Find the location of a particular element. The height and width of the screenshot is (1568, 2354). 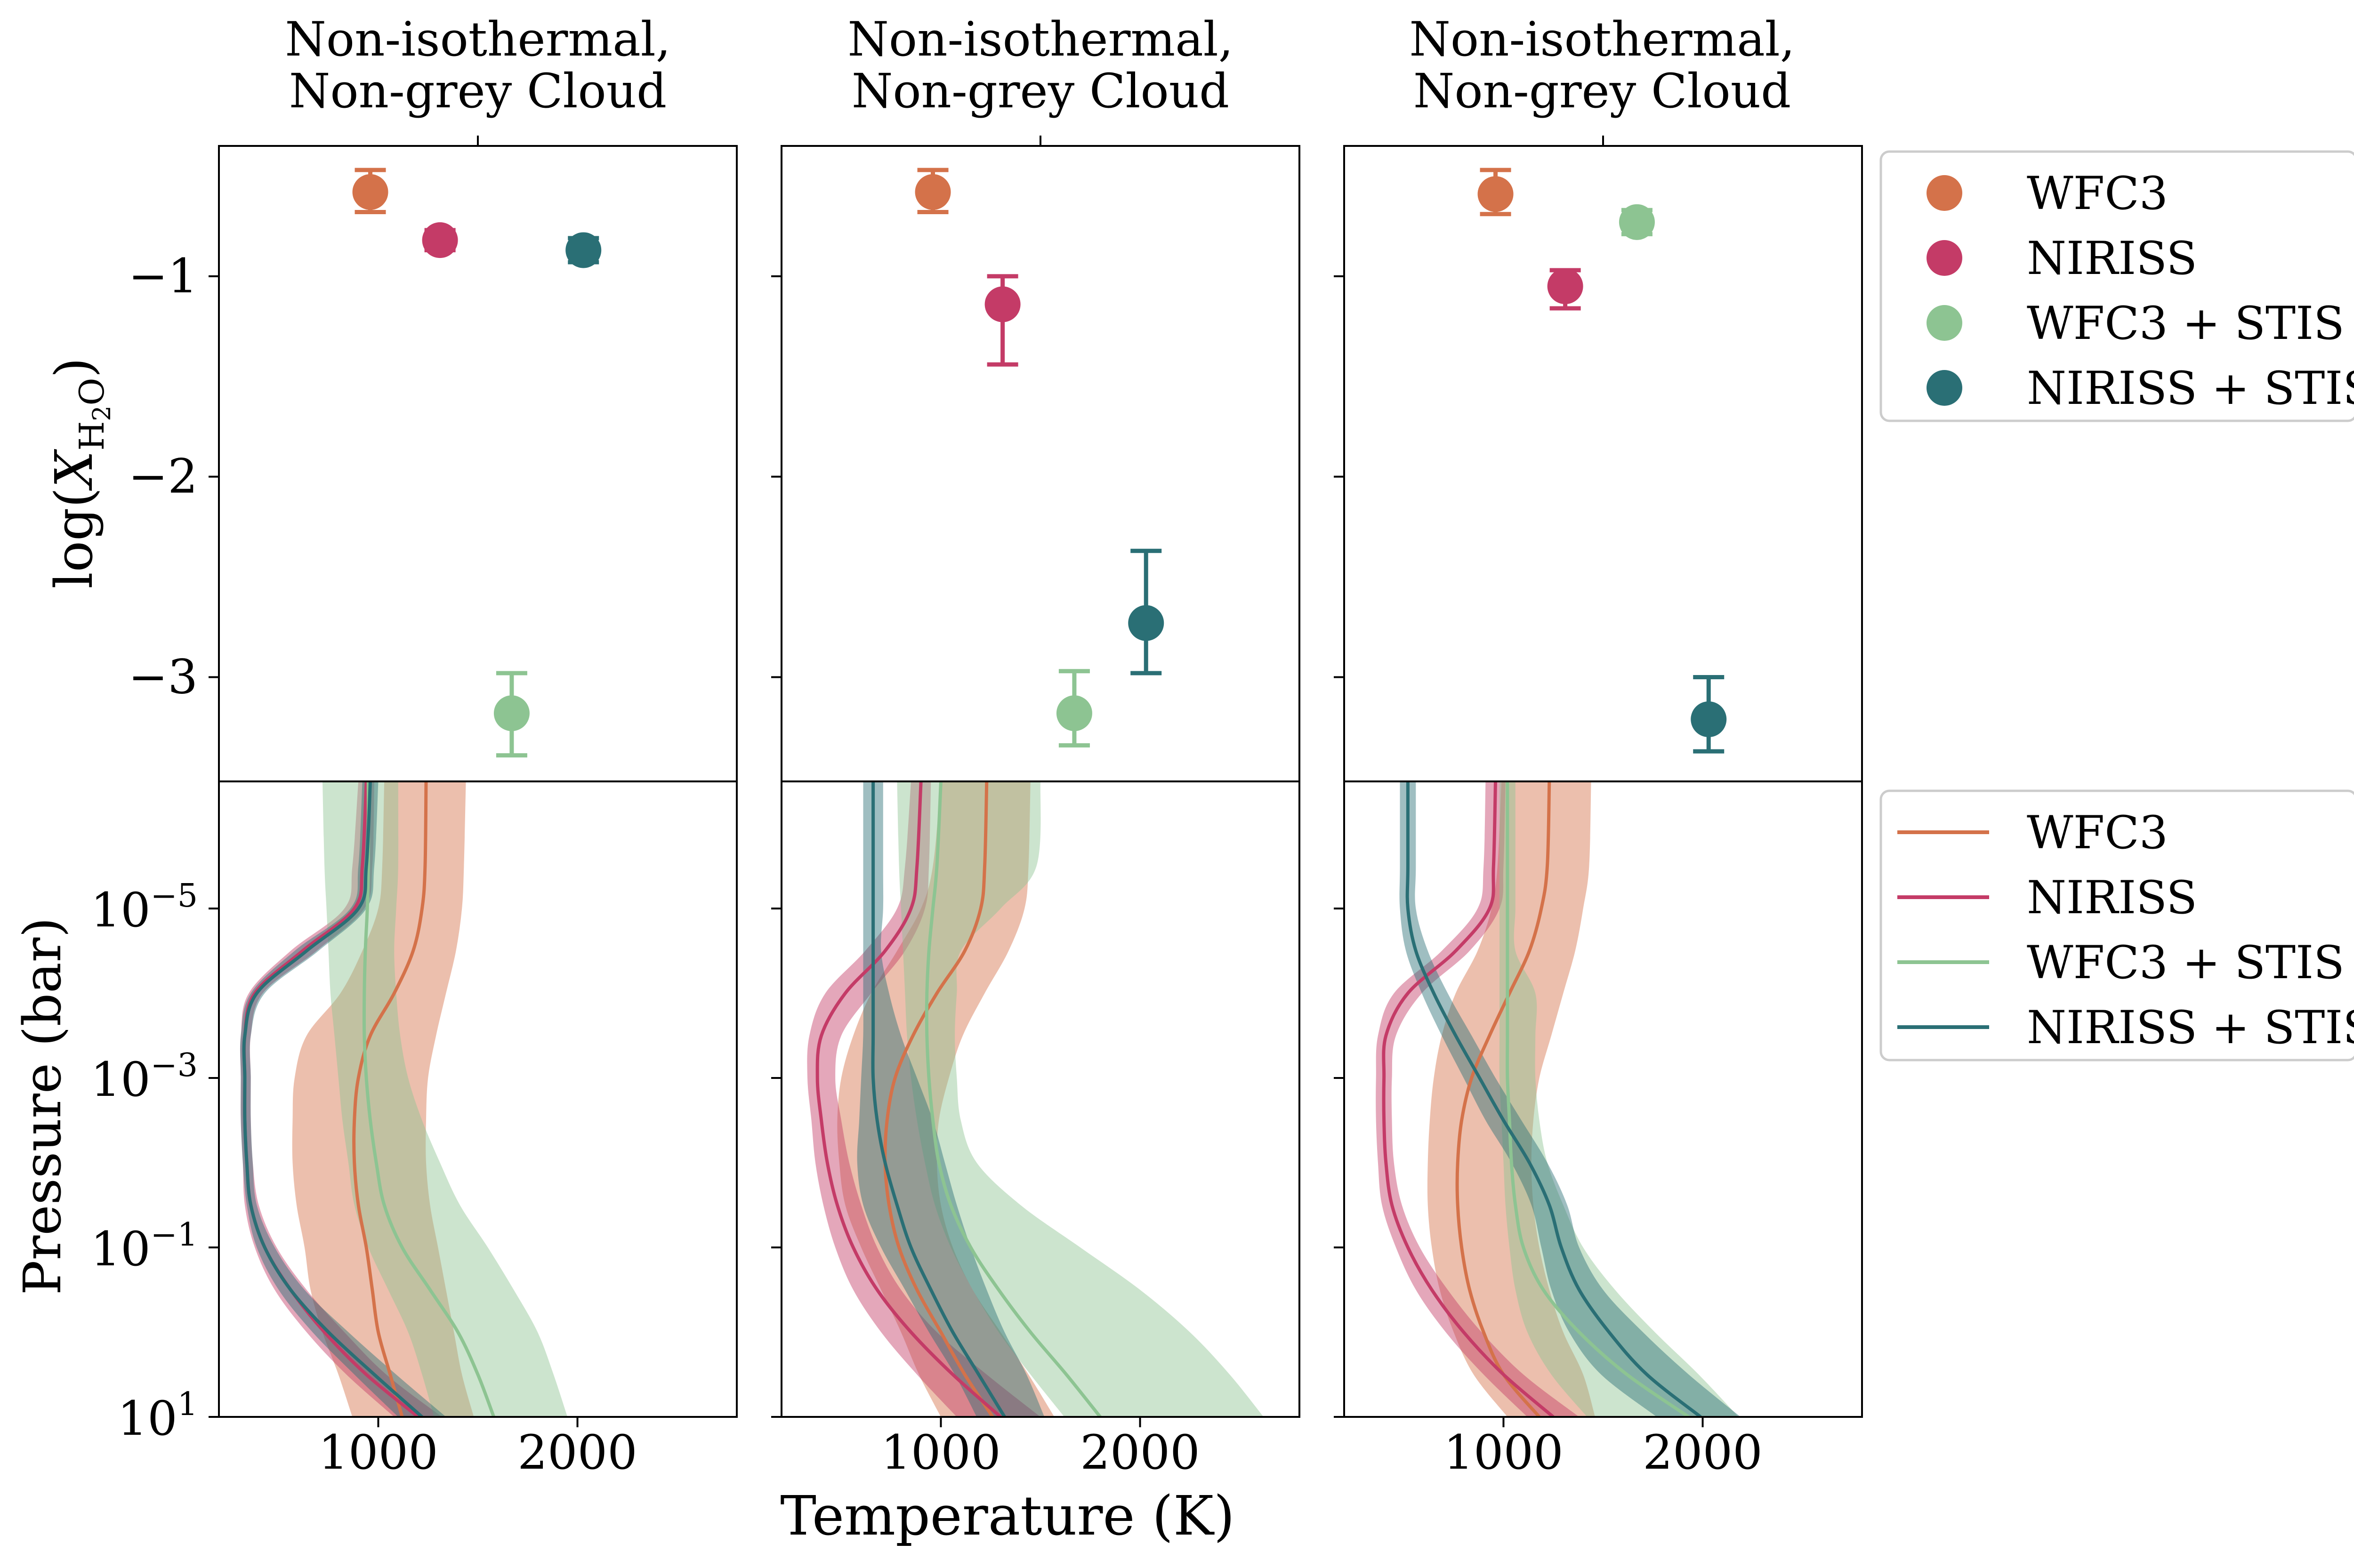

y-tick-label: 10⁻³ is located at coordinates (144, 1077).